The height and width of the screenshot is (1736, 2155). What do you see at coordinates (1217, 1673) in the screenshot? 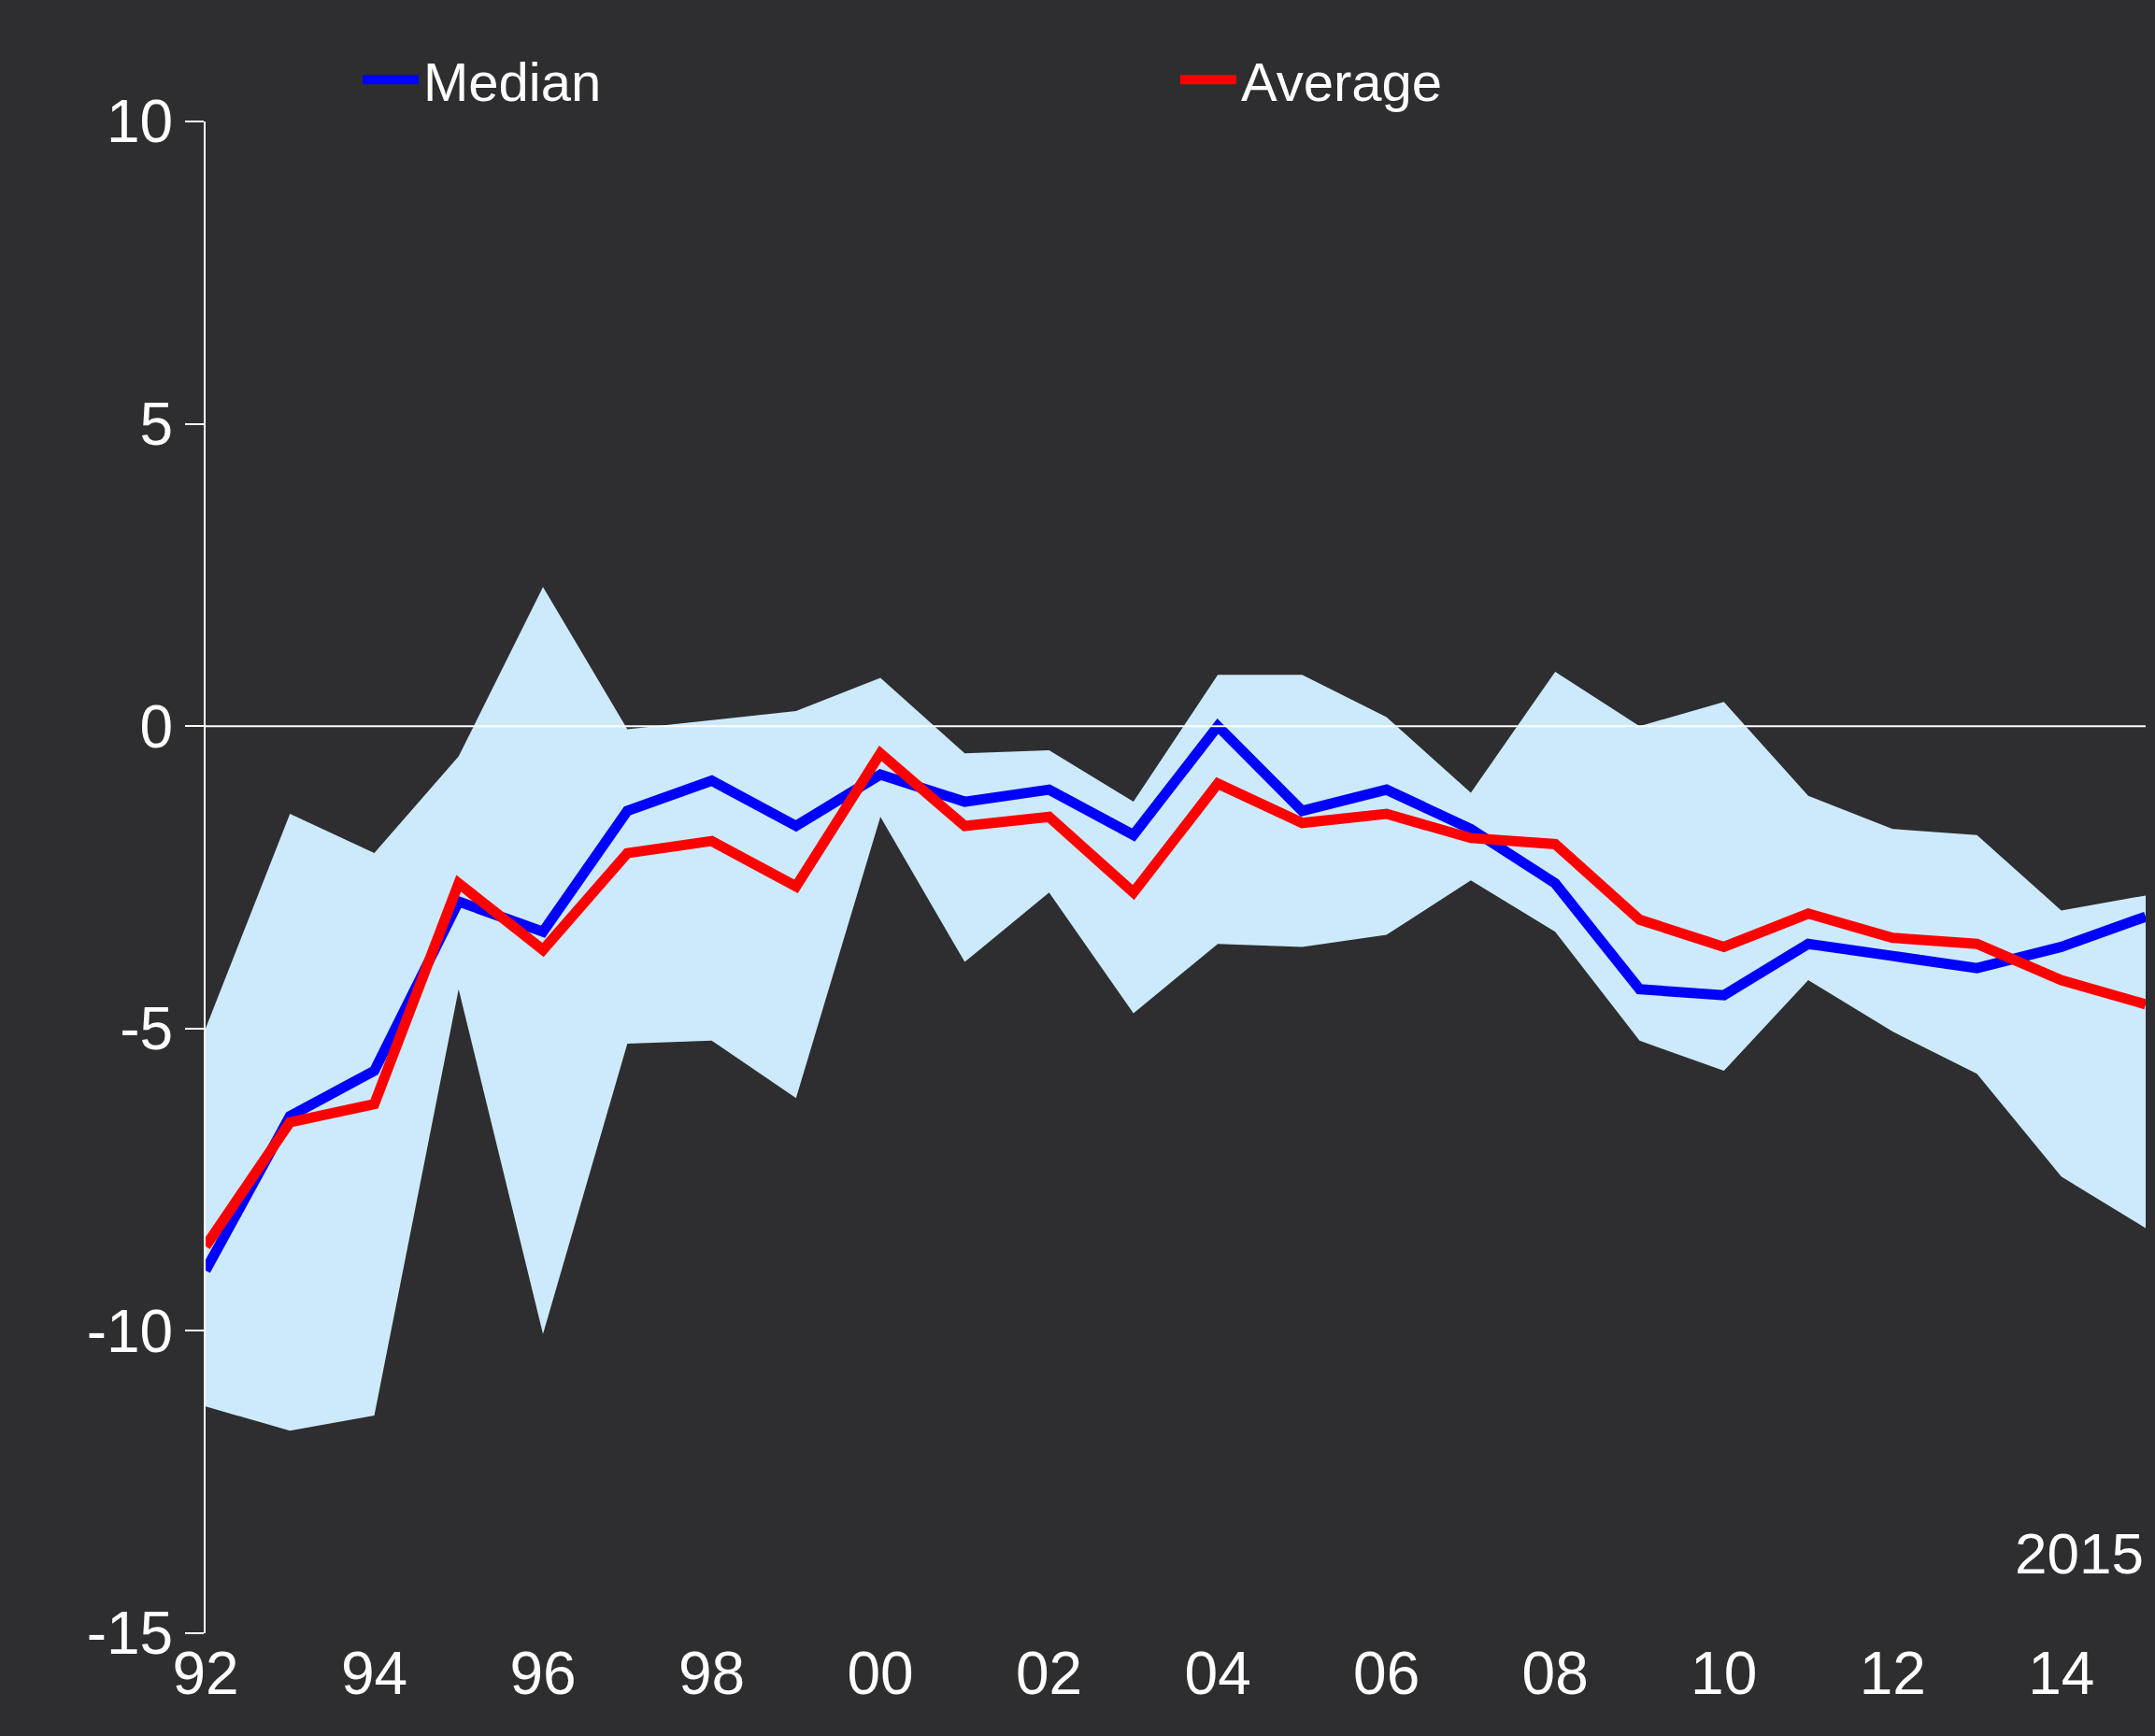
I see `x-tick-label: 04` at bounding box center [1217, 1673].